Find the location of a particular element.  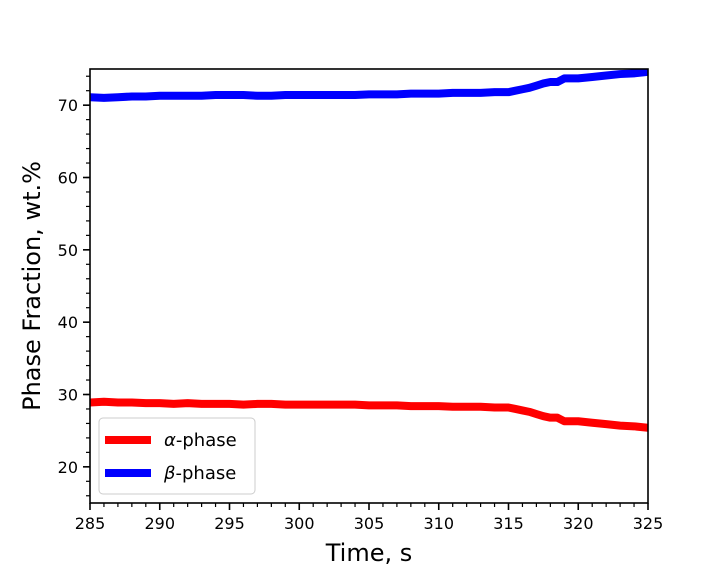

y-tick-label: 60 is located at coordinates (68, 178).